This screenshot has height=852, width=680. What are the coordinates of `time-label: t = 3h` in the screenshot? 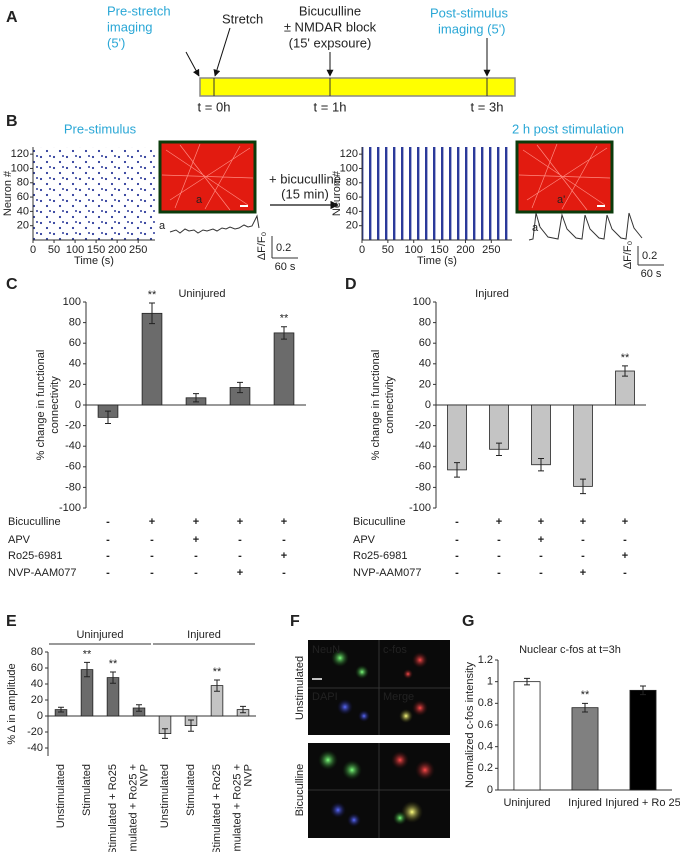 It's located at (487, 106).